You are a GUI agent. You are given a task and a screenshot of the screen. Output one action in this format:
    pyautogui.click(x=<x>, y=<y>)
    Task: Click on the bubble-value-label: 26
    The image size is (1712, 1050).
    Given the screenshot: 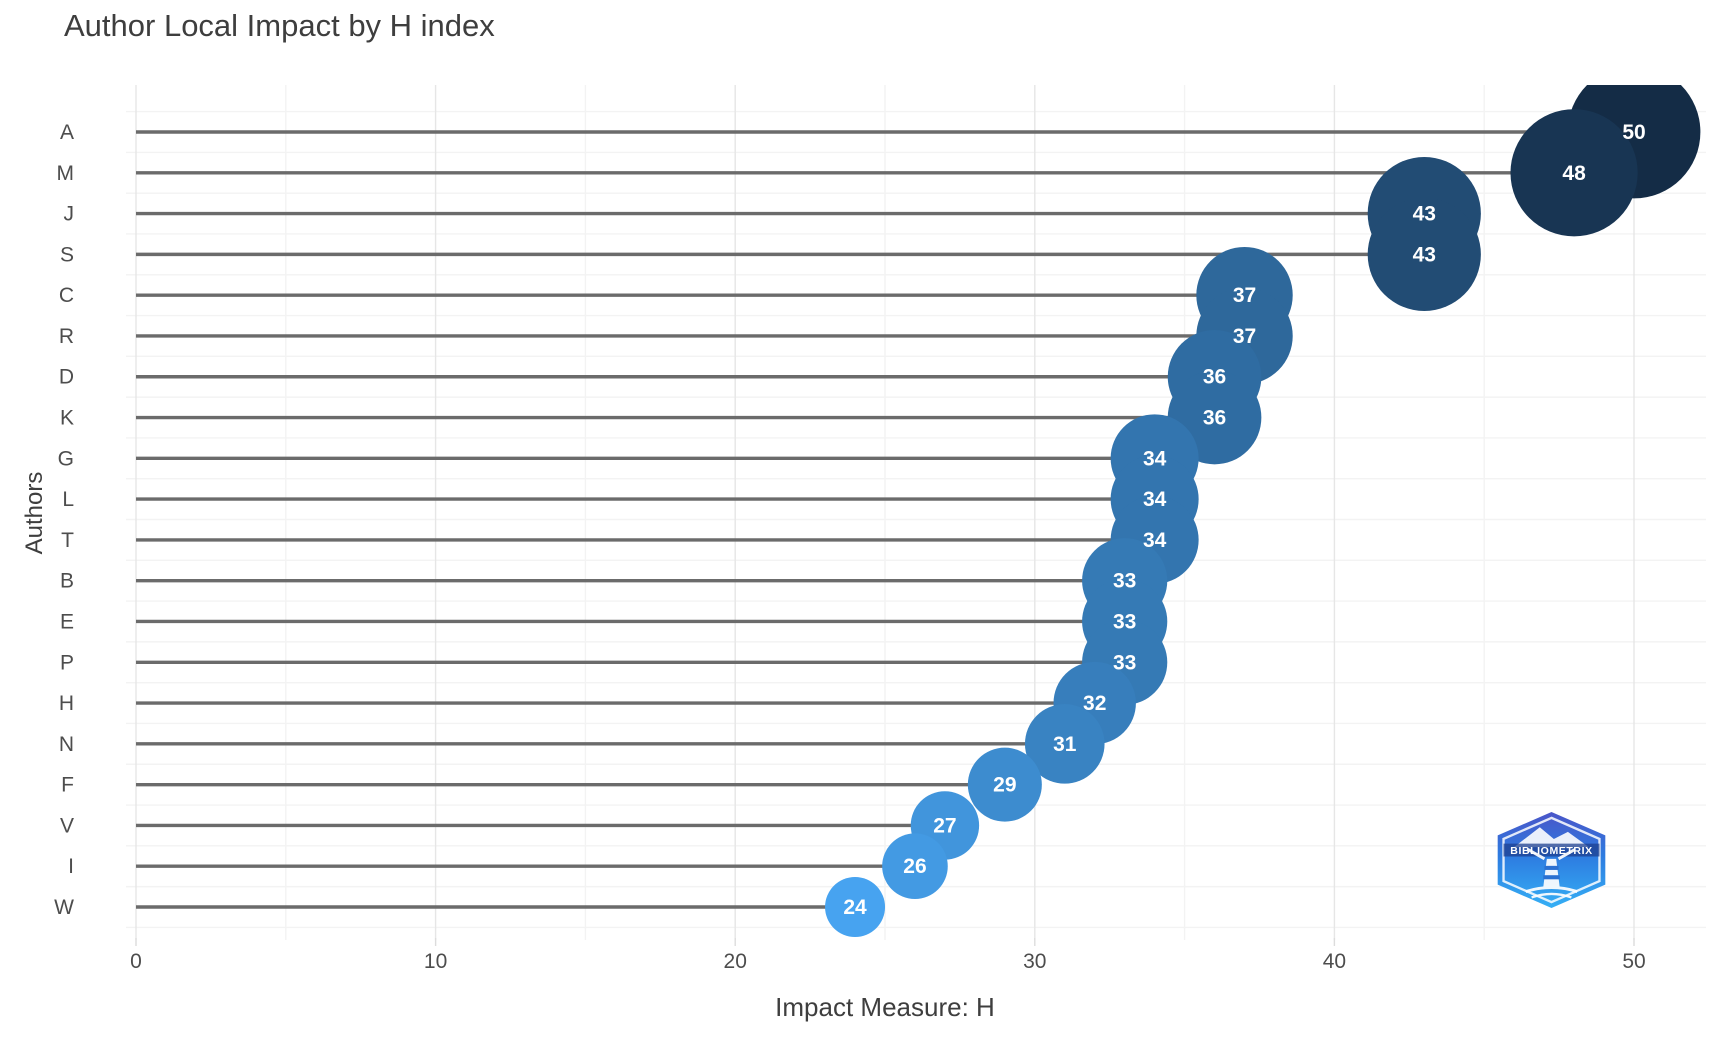 What is the action you would take?
    pyautogui.click(x=914, y=866)
    